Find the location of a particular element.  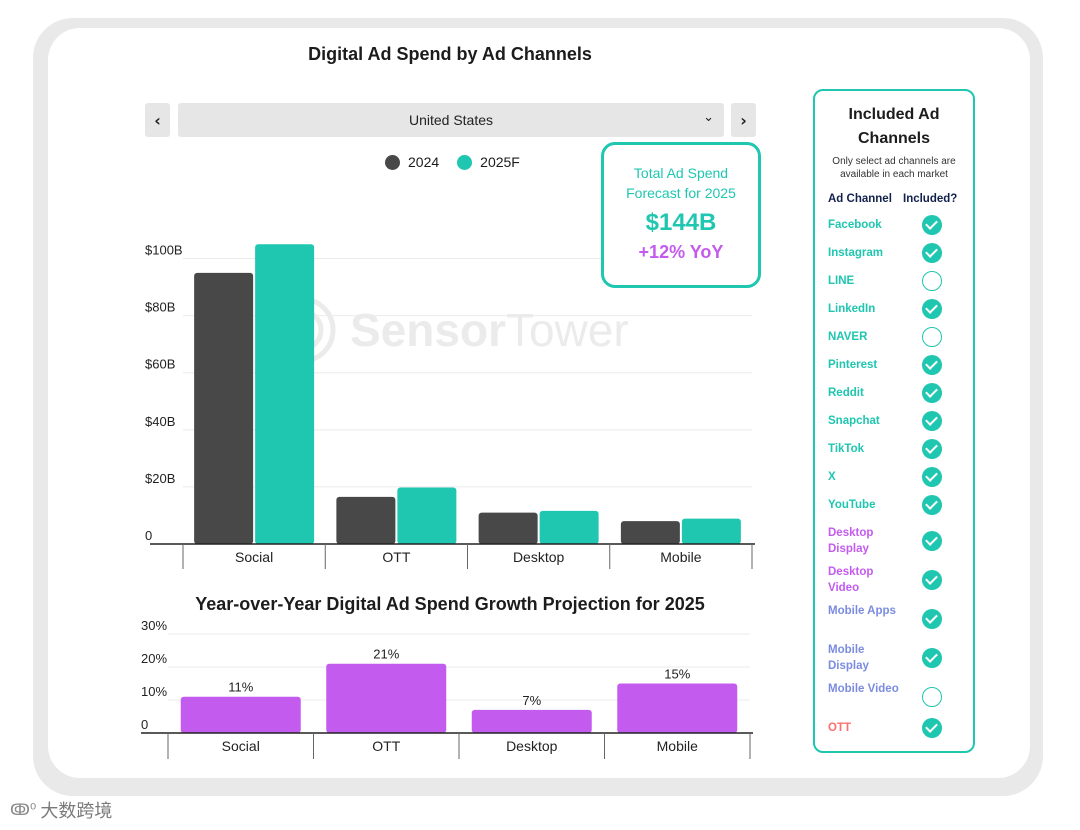

channel-row-mobile-video: Mobile Video is located at coordinates (894, 697).